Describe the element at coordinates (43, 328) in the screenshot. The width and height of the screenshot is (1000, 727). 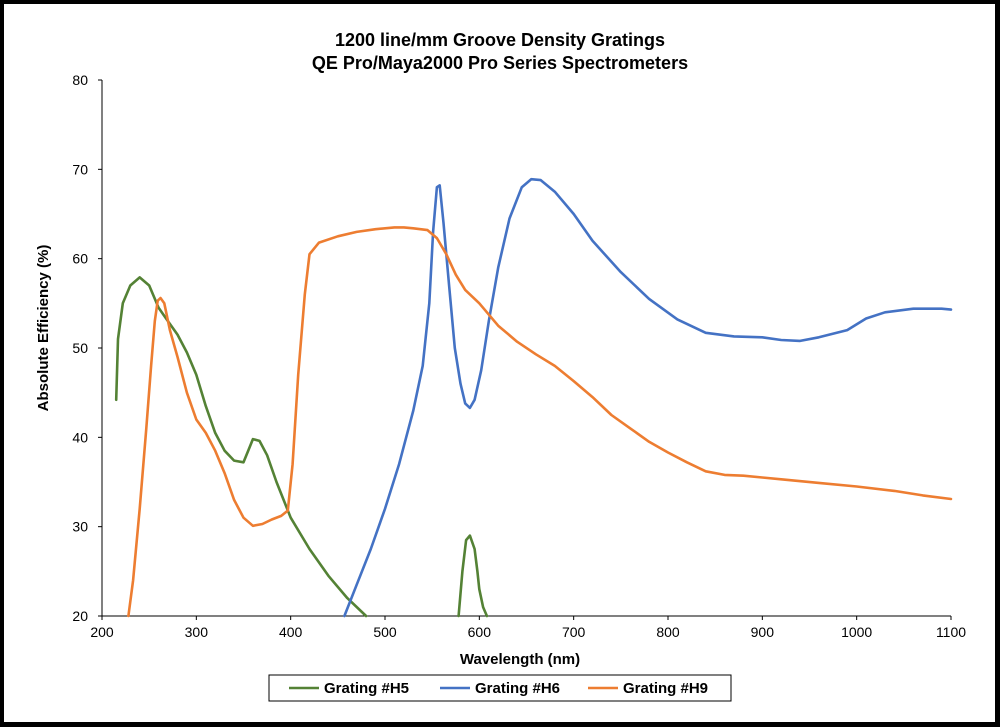
I see `y-axis-label: Absolute Efficiency (%)` at that location.